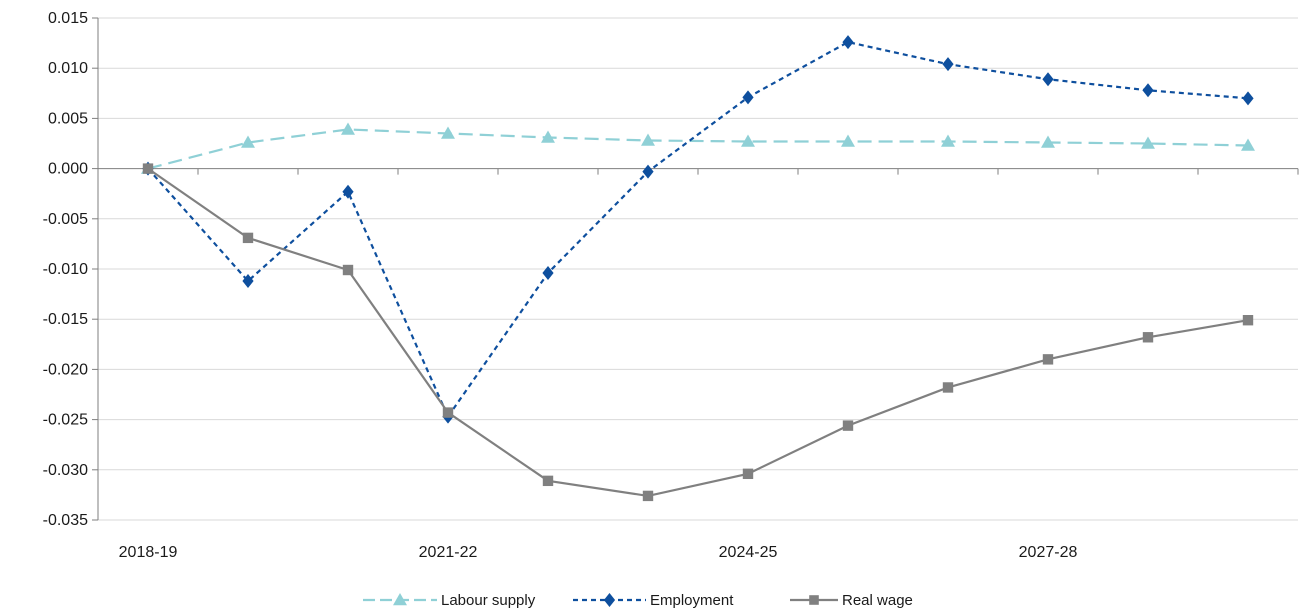  I want to click on legend-label: Real wage, so click(877, 600).